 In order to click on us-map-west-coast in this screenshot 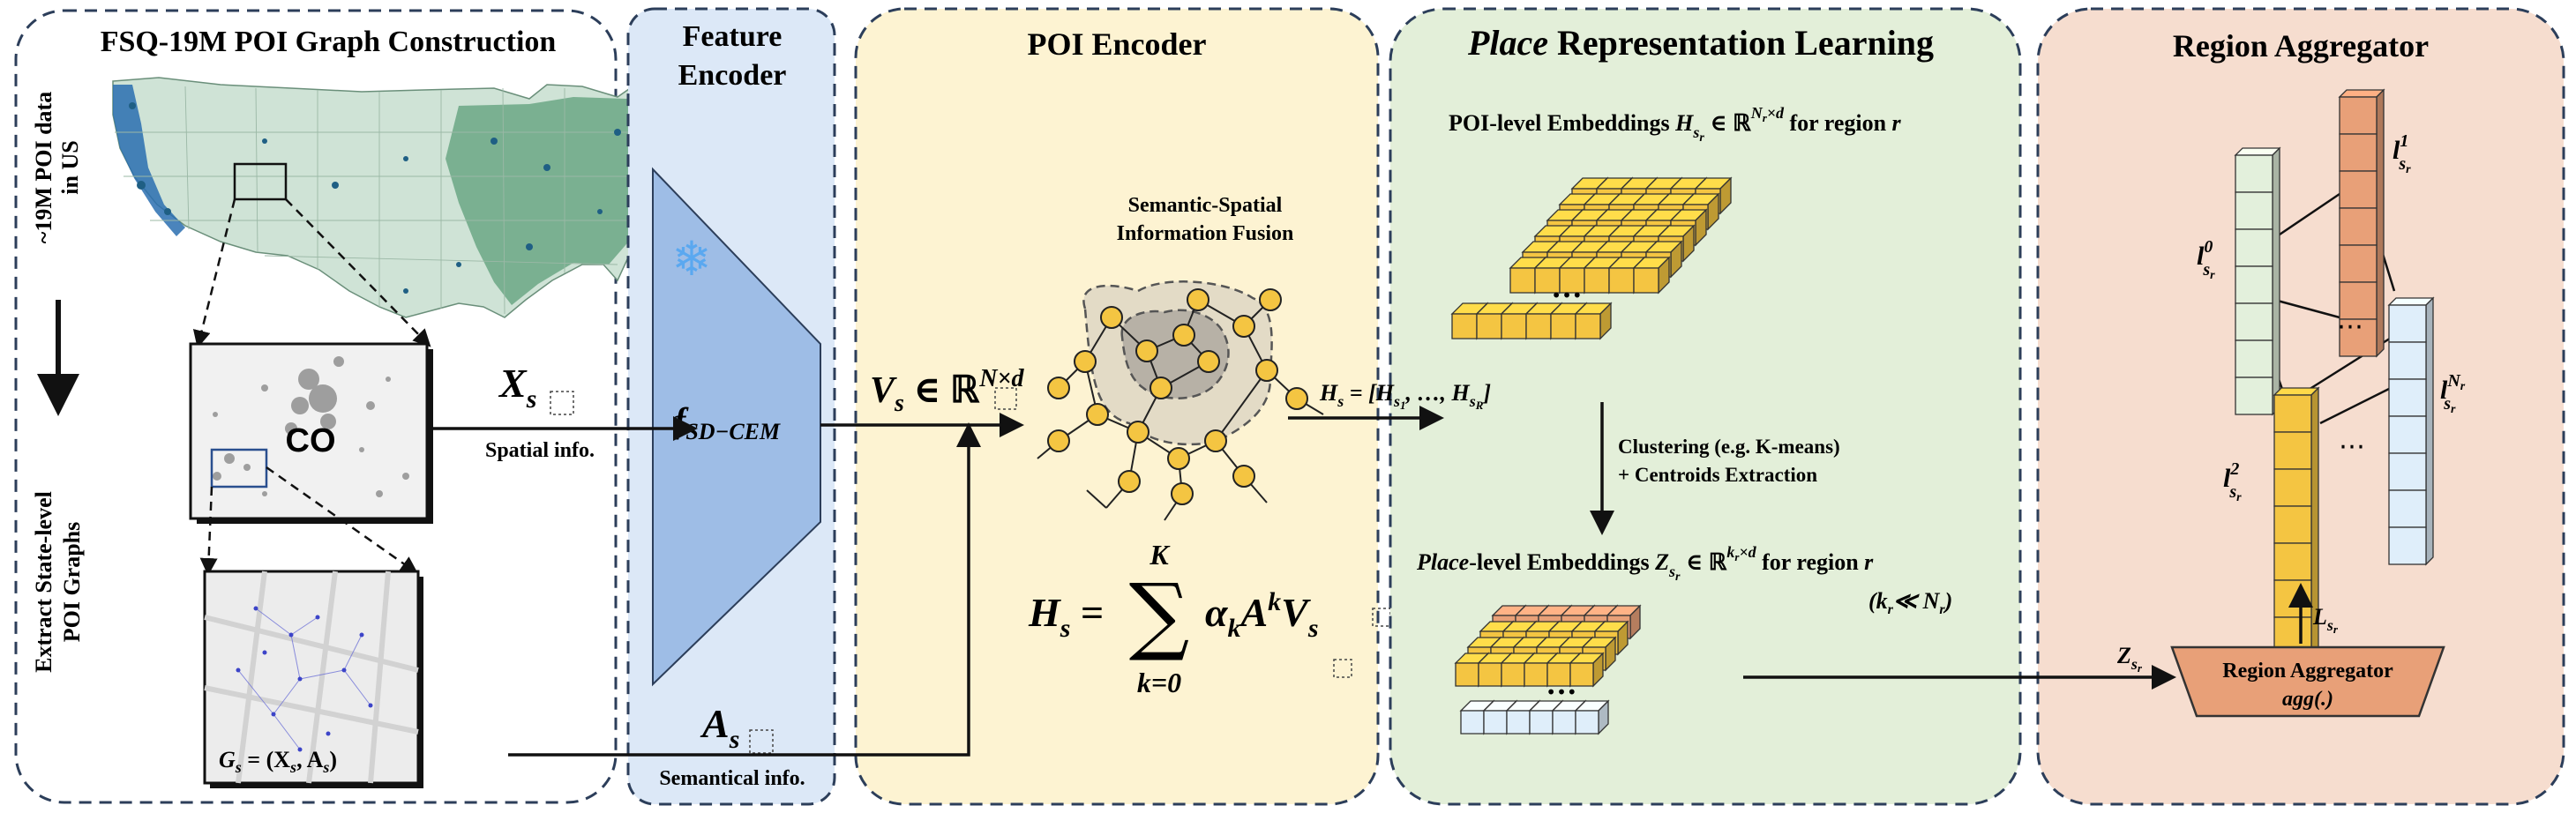, I will do `click(149, 160)`.